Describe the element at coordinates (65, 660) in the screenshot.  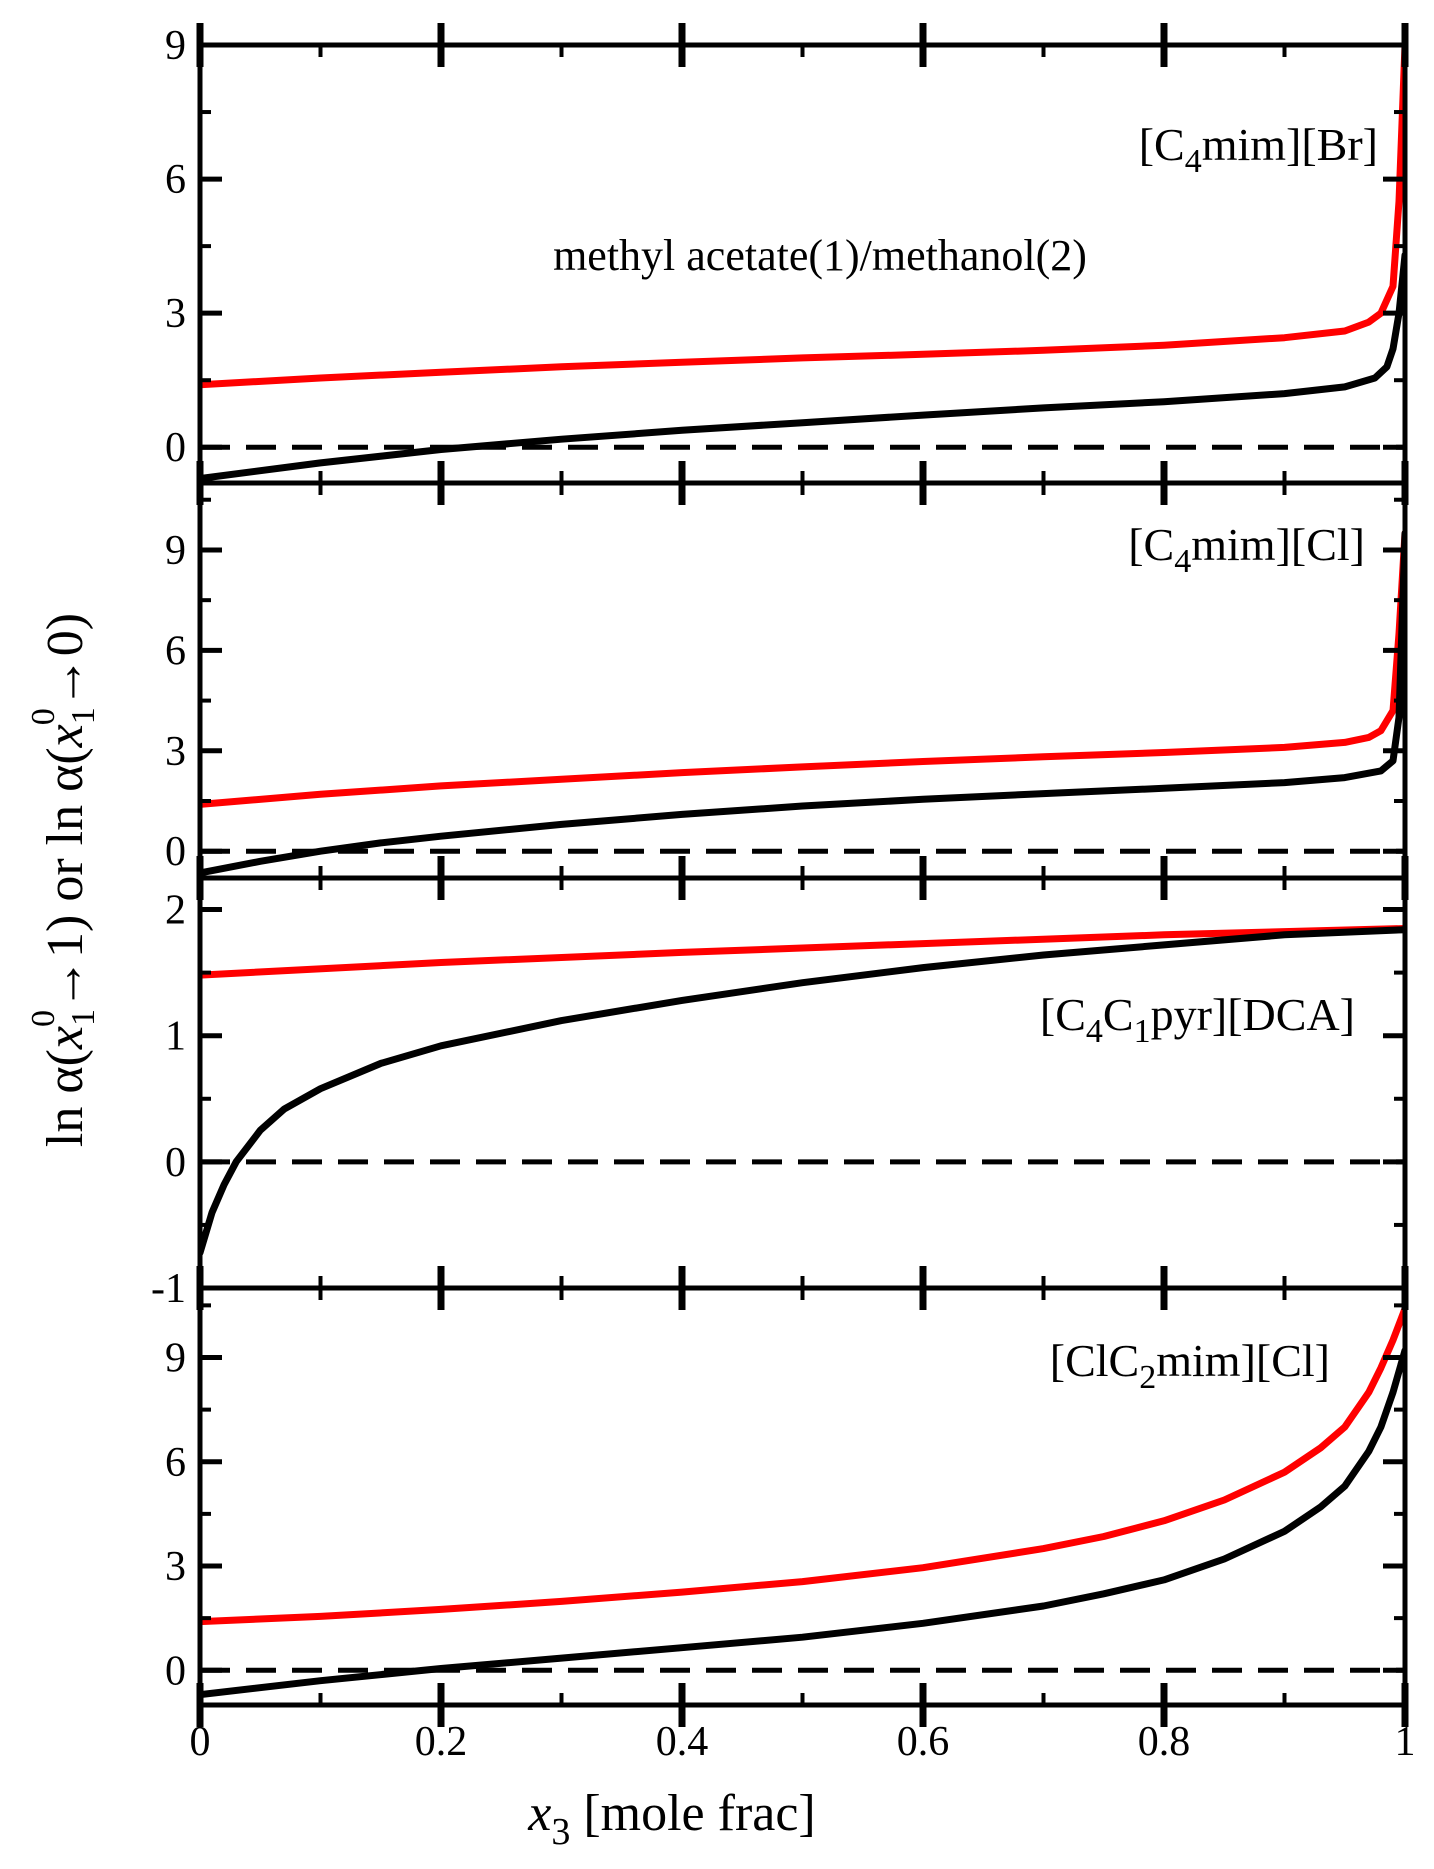
I see `ylabel-arrow2: →0)` at that location.